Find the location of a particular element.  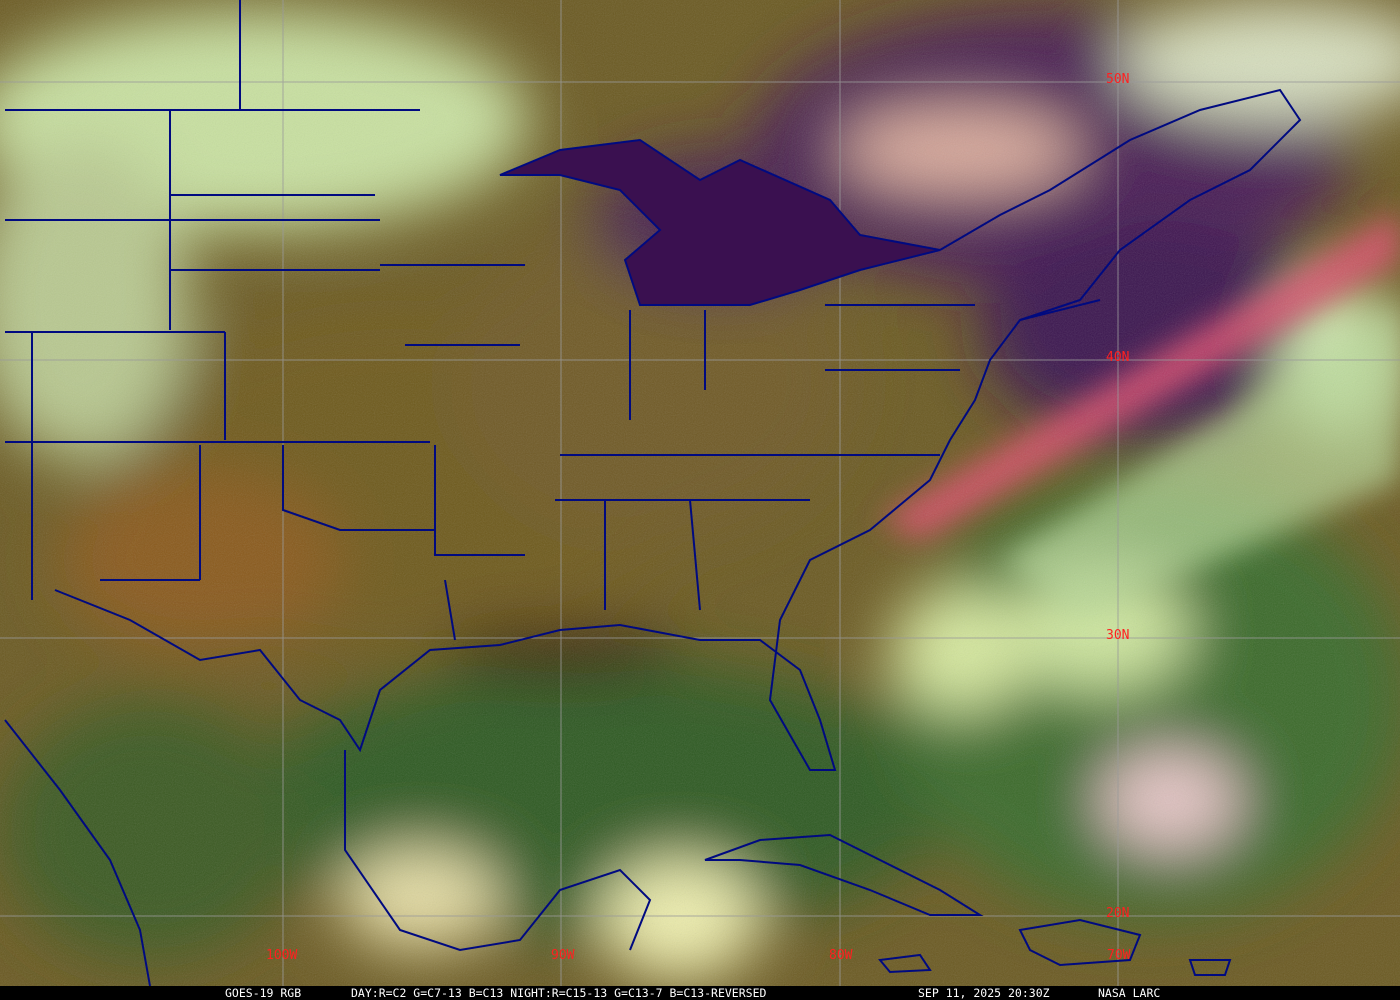

lon-label-70w: 70W is located at coordinates (1119, 955).